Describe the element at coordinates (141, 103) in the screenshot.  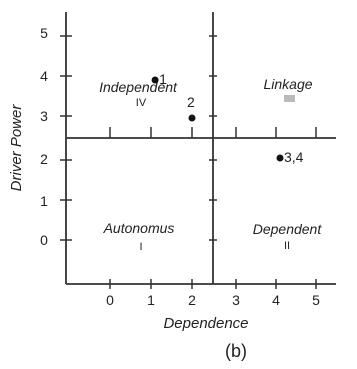
I see `quadrant-roman-iv: IV` at that location.